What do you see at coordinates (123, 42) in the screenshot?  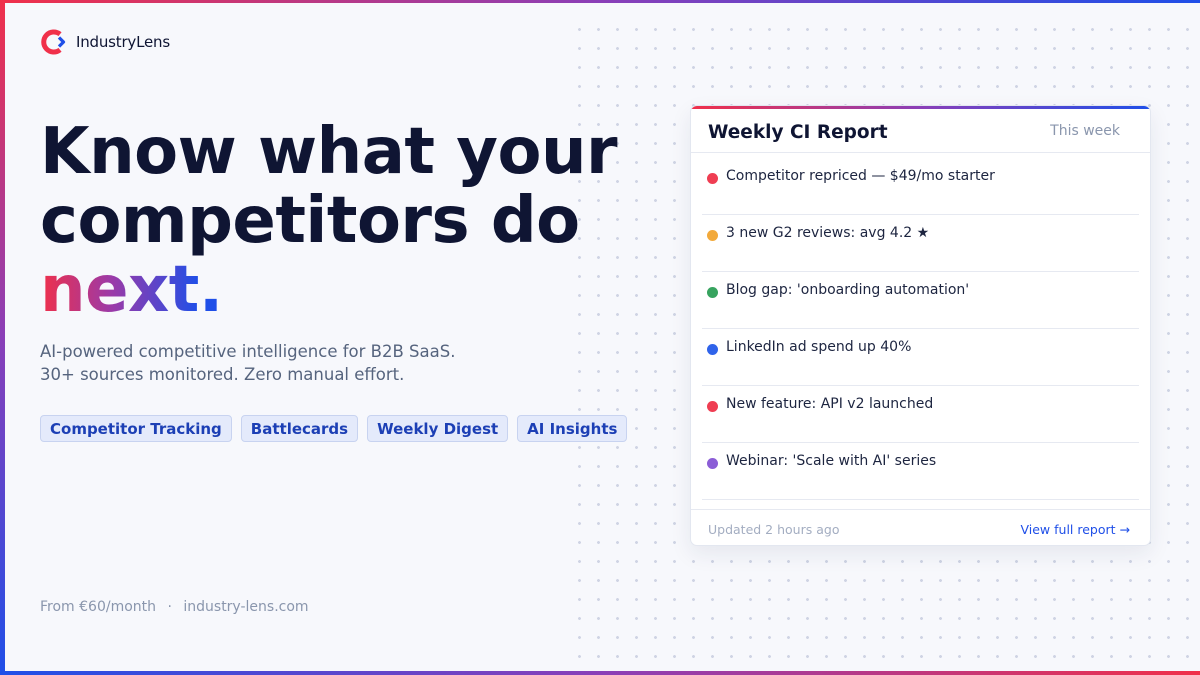 I see `brand-name: IndustryLens` at bounding box center [123, 42].